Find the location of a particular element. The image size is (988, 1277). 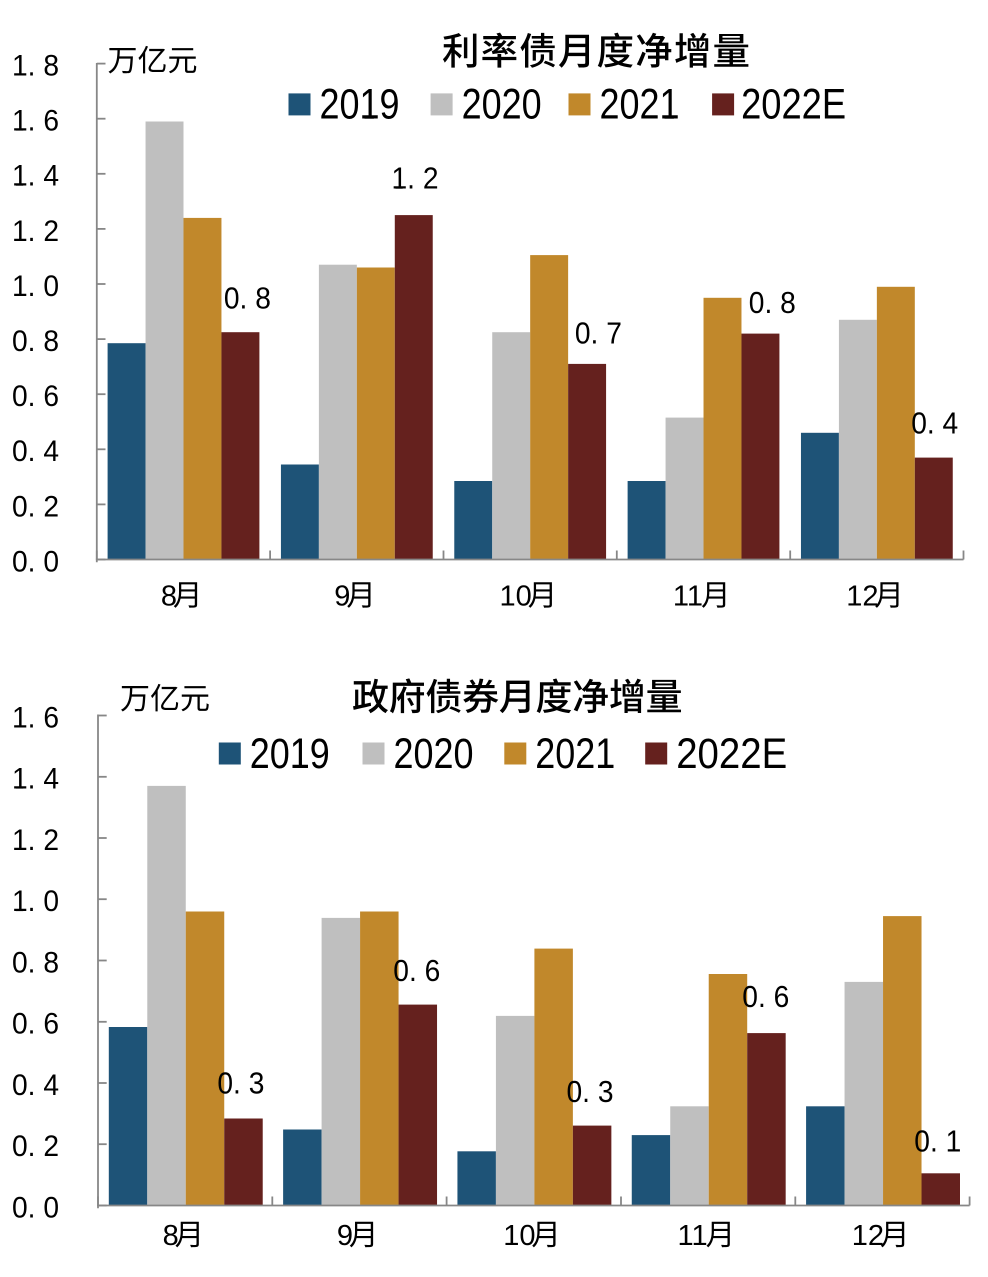

svg-text: 0. 7 is located at coordinates (598, 334).